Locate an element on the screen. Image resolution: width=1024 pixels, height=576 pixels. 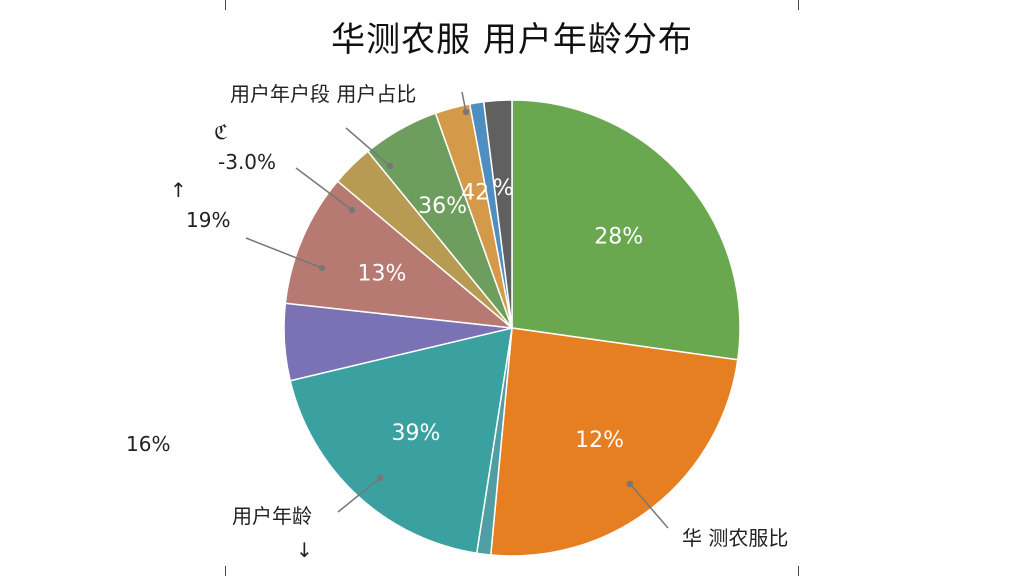
slice-label-10: % is located at coordinates (503, 188).